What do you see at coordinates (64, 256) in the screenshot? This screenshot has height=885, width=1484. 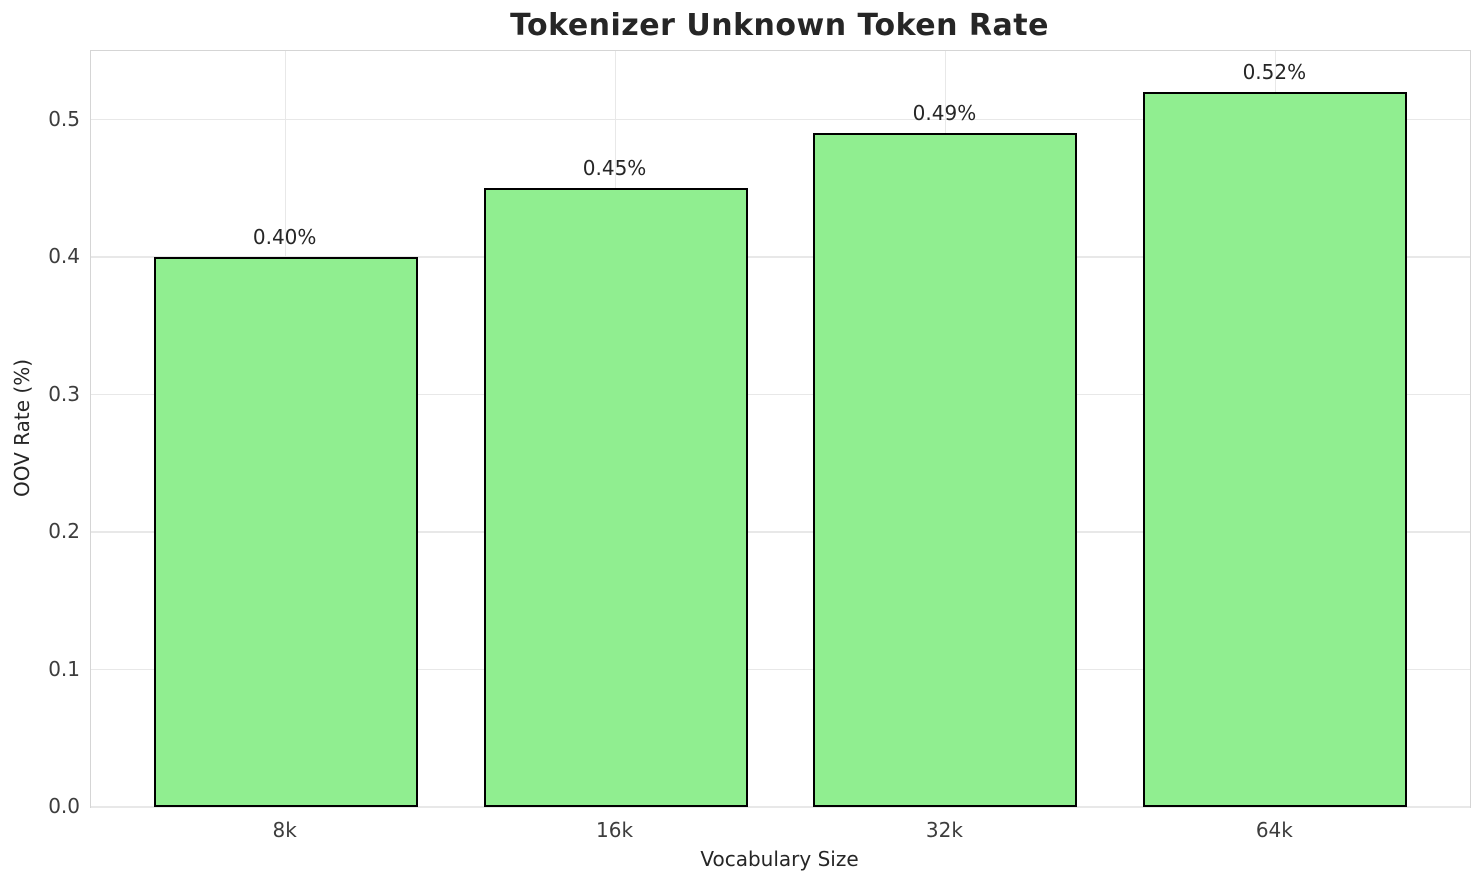 I see `y-tick-label: 0.4` at bounding box center [64, 256].